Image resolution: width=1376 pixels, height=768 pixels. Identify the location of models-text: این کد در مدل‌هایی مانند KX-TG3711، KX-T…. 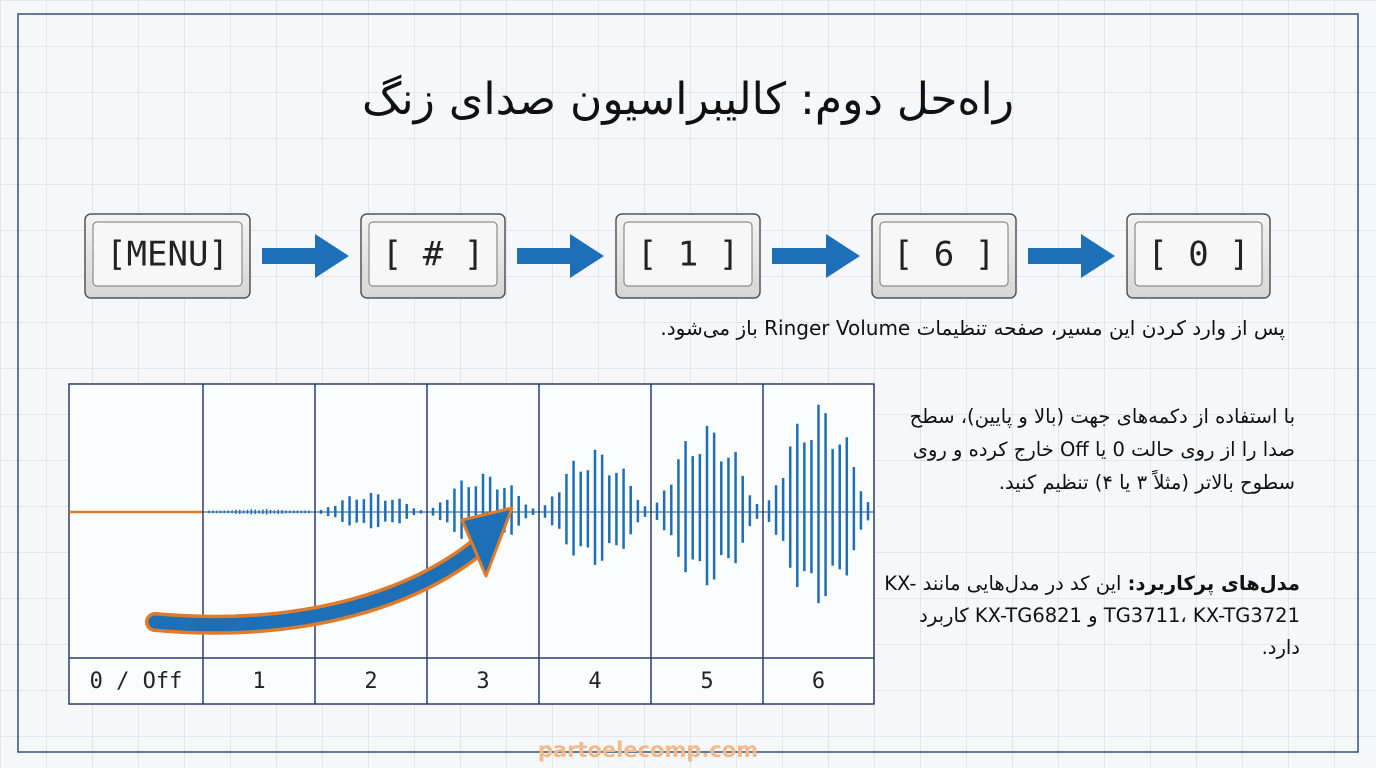
(1092, 615).